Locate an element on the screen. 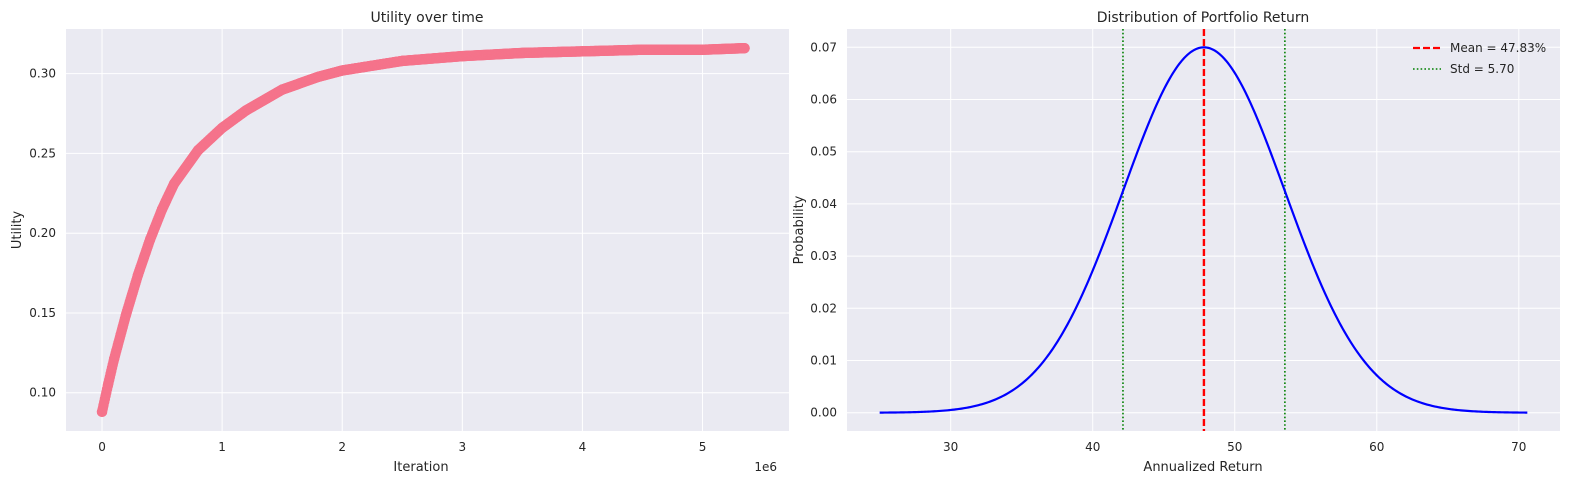 The image size is (1589, 494). distribution-y-tick-label: 0.07 is located at coordinates (823, 47).